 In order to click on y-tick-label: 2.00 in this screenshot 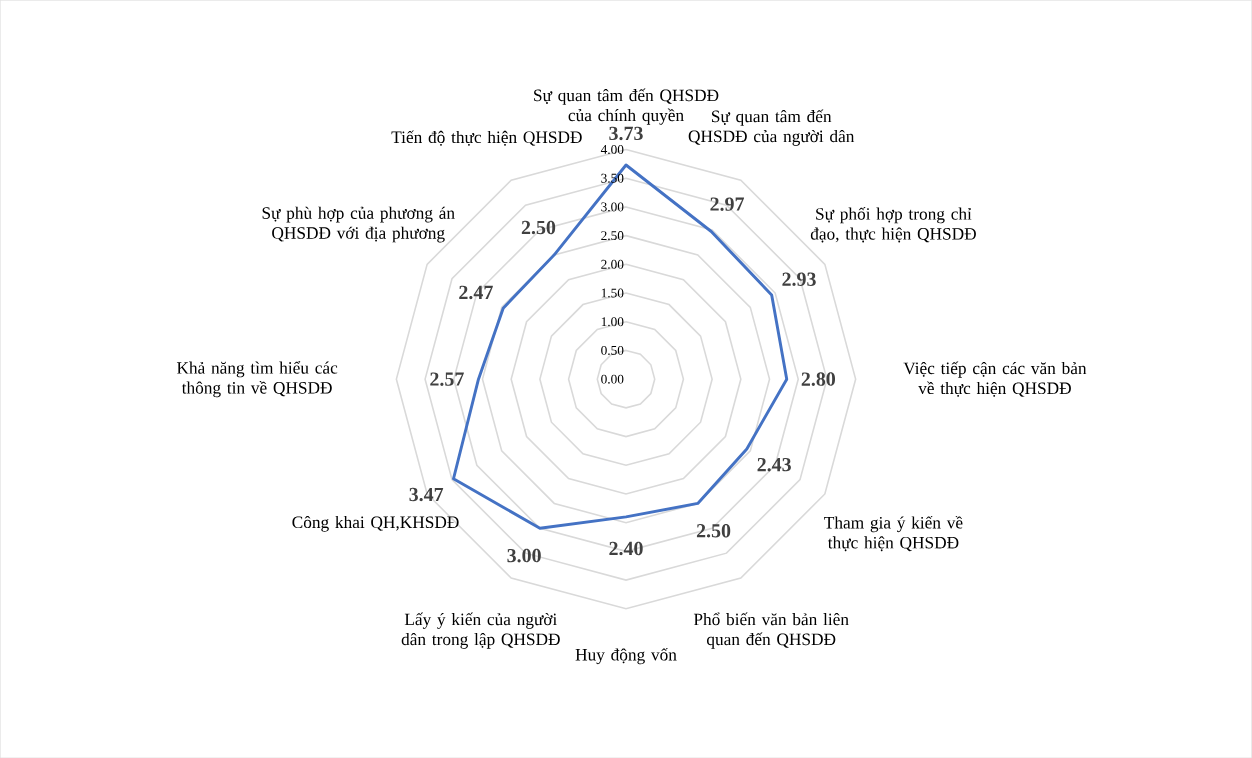, I will do `click(612, 264)`.